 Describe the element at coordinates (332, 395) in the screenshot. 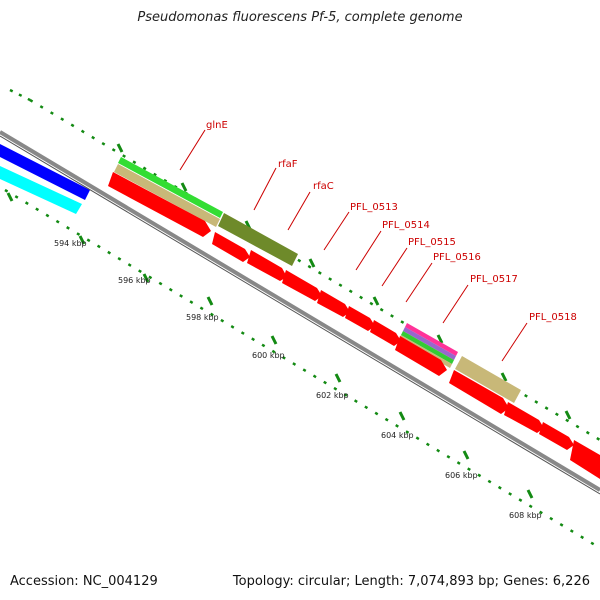

I see `scale-label: 602 kbp` at that location.